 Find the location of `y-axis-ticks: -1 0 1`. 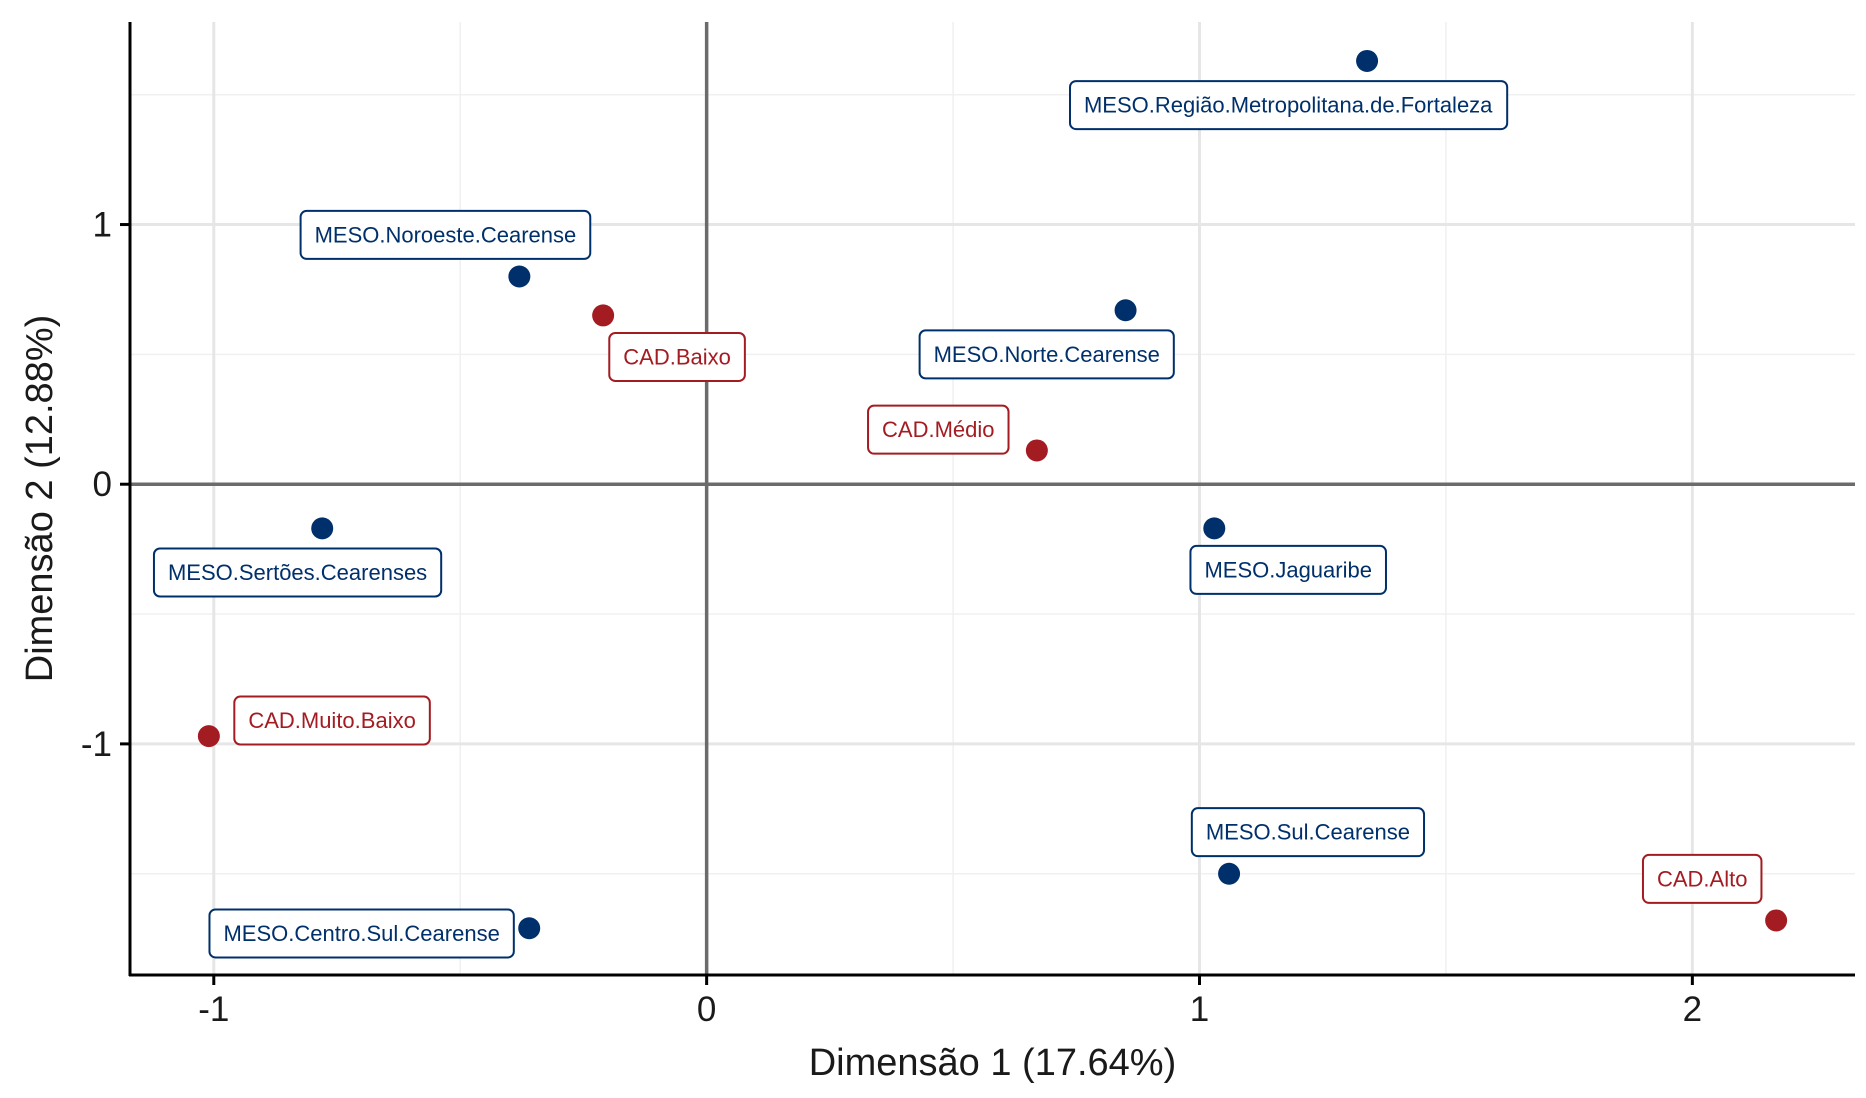

y-axis-ticks: -1 0 1 is located at coordinates (105, 485).